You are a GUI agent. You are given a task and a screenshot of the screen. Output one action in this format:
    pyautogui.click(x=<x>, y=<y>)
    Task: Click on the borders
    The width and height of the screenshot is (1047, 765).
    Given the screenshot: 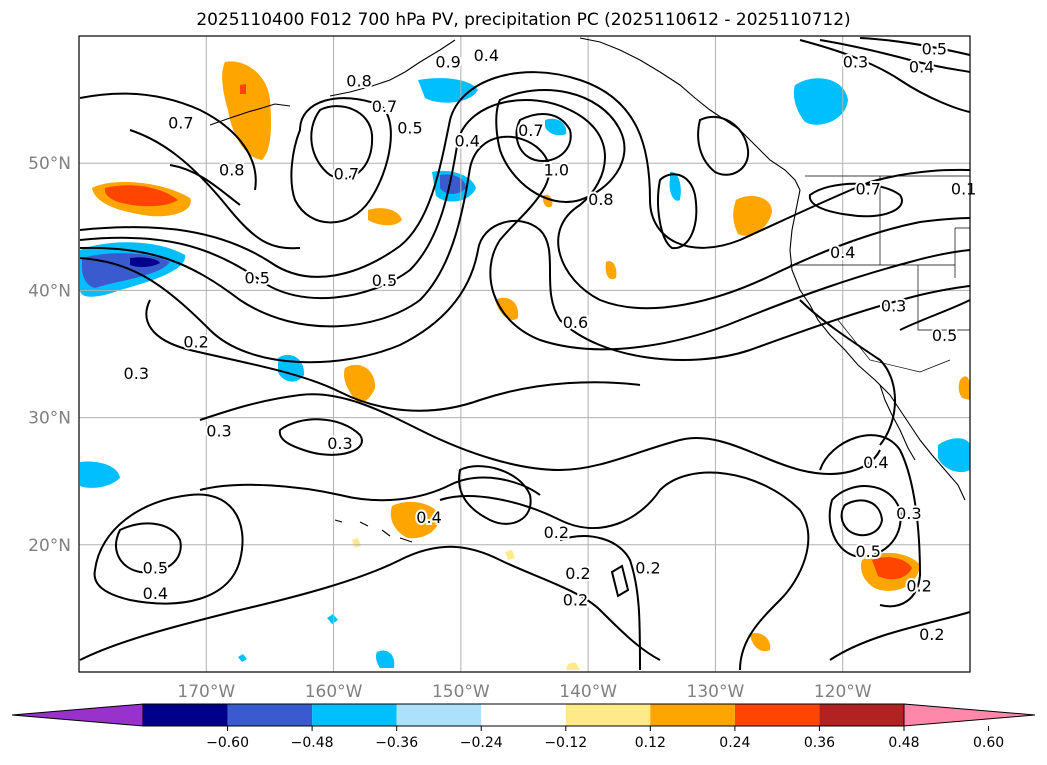 What is the action you would take?
    pyautogui.click(x=880, y=274)
    